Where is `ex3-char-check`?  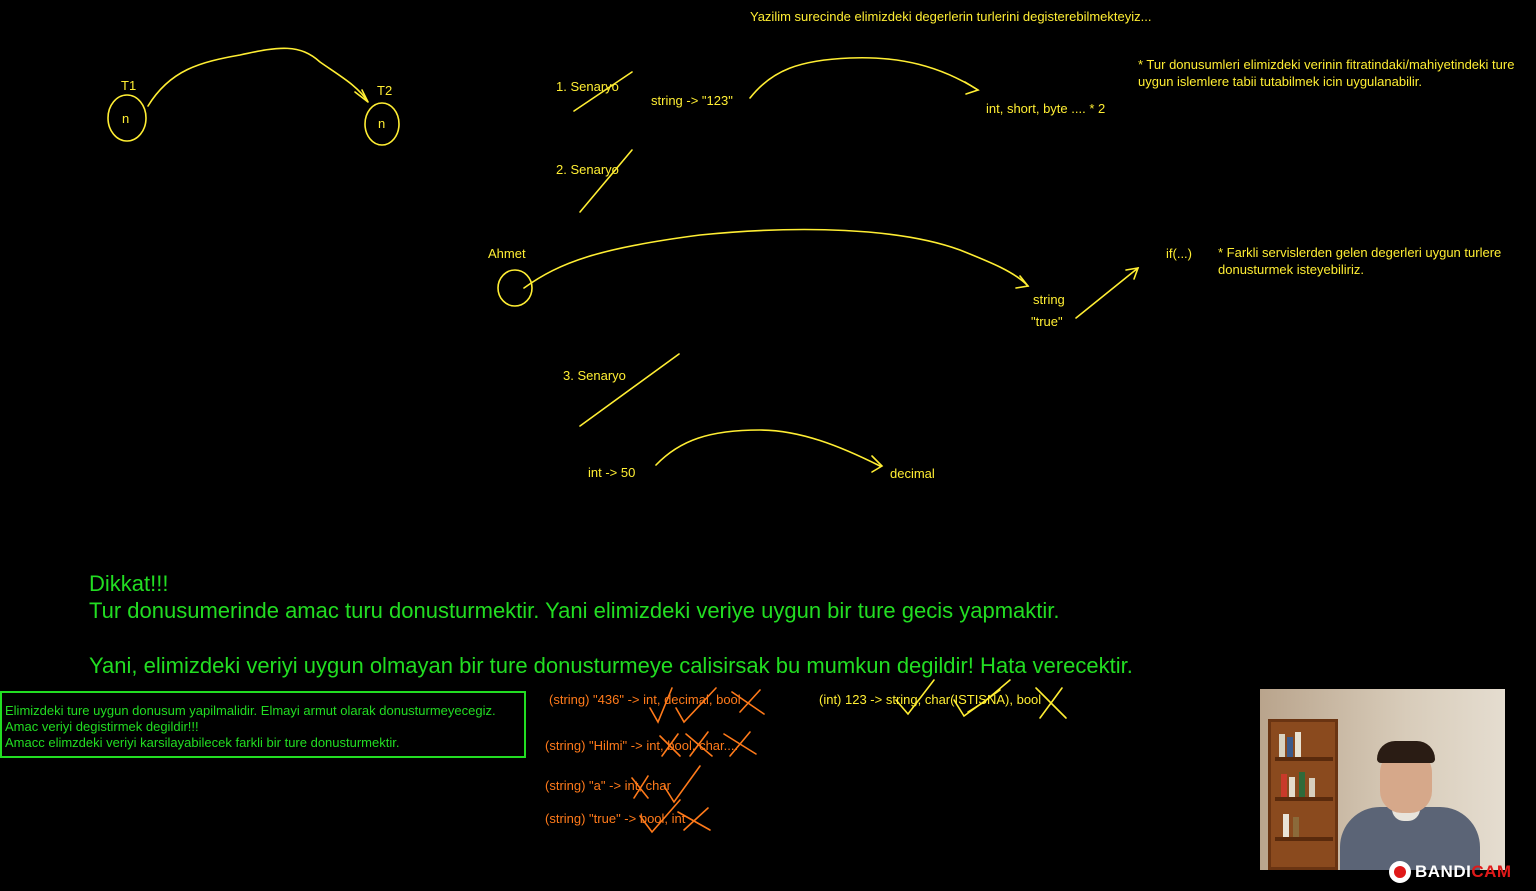 ex3-char-check is located at coordinates (682, 784).